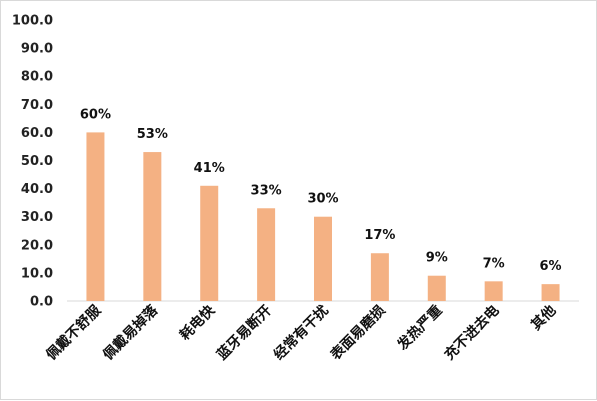 The image size is (597, 401). Describe the element at coordinates (437, 258) in the screenshot. I see `data-label: 9%` at that location.